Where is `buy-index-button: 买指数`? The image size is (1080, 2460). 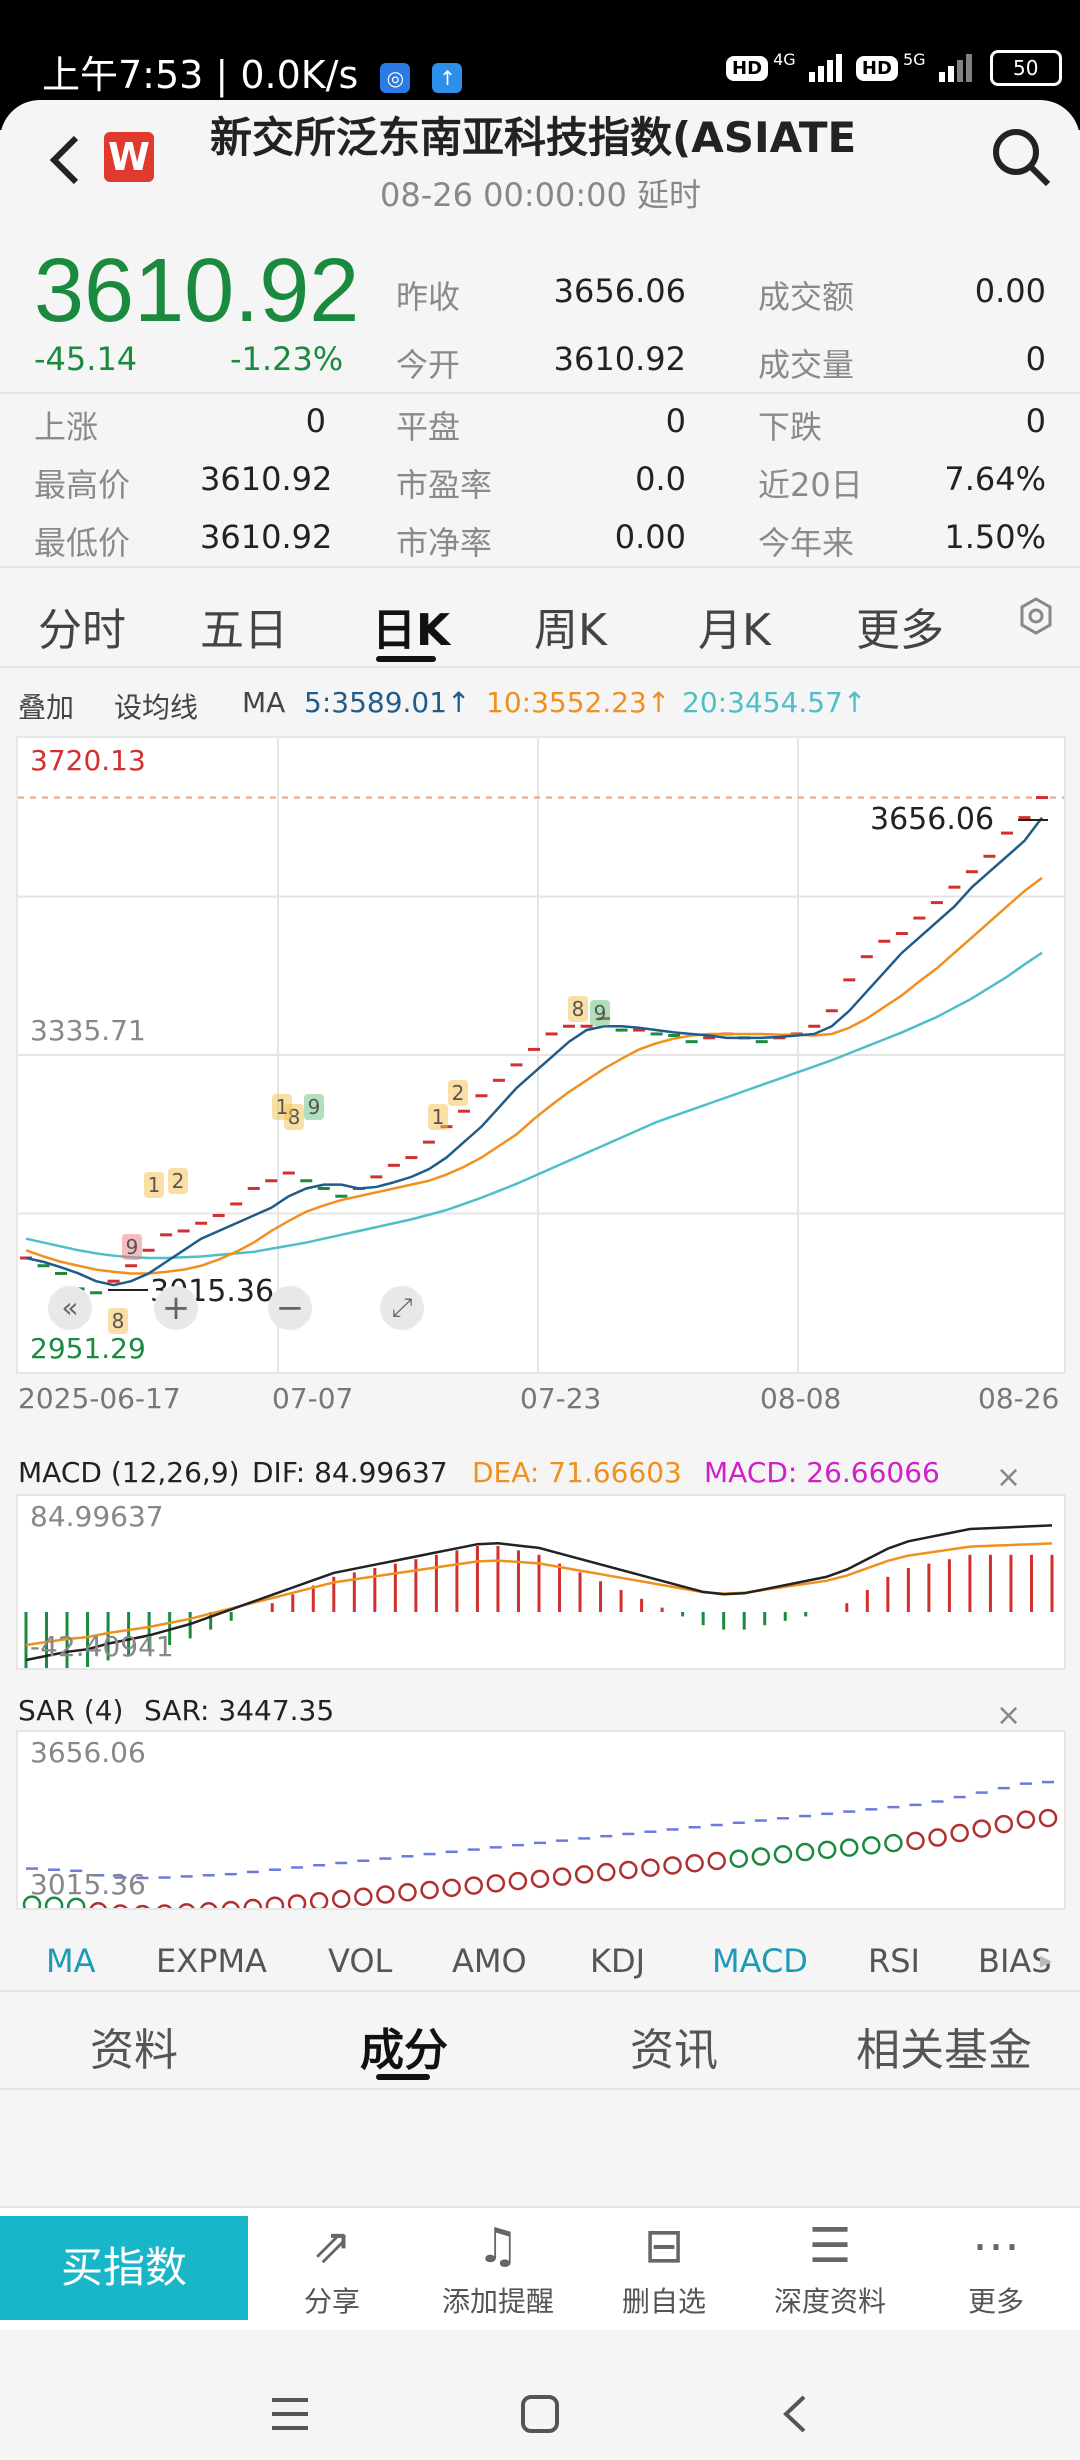 buy-index-button: 买指数 is located at coordinates (124, 2268).